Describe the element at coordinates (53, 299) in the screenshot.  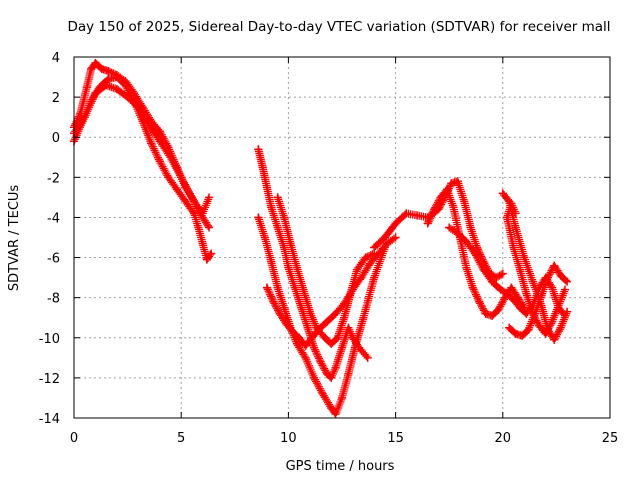
I see `y-tick-label: -8` at that location.